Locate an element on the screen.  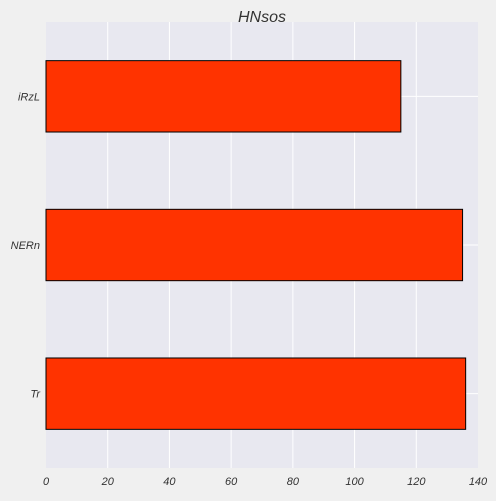
x-tick-label: 100 is located at coordinates (354, 482).